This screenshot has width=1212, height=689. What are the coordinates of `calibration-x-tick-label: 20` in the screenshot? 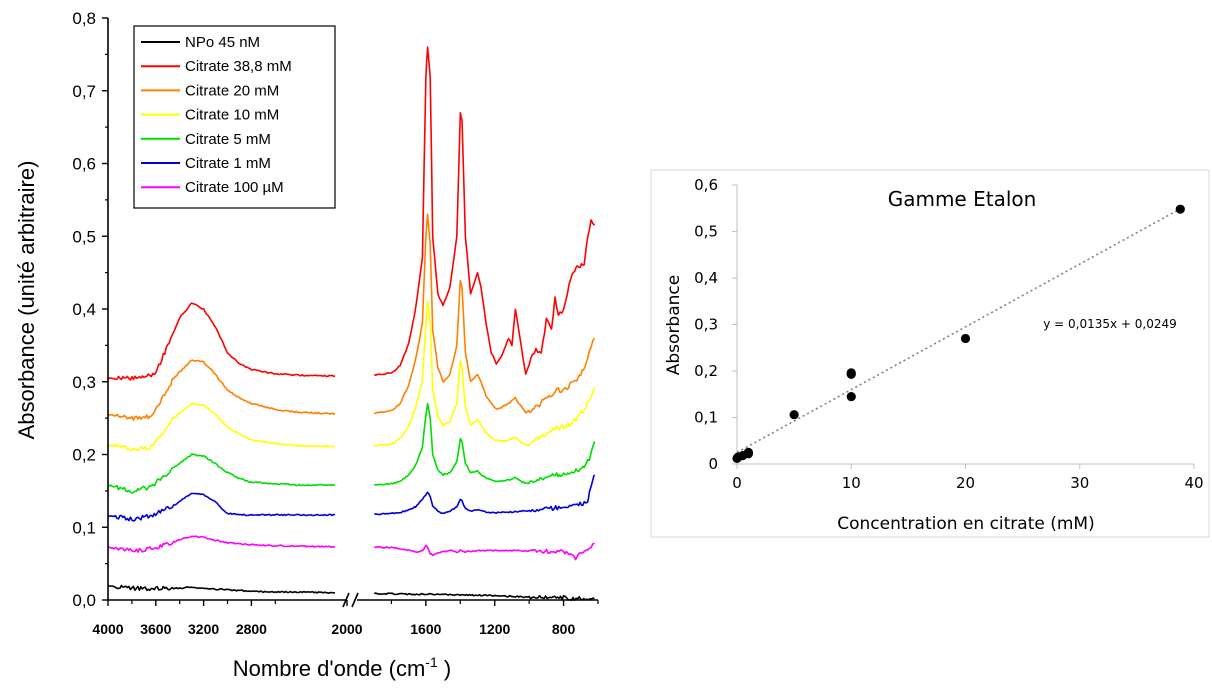 It's located at (965, 483).